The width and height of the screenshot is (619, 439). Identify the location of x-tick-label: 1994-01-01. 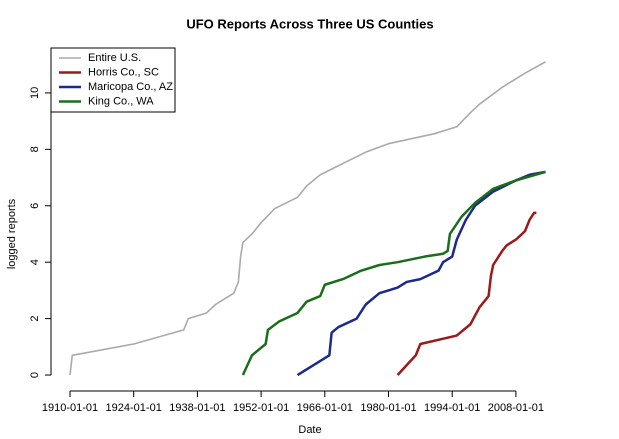
(452, 408).